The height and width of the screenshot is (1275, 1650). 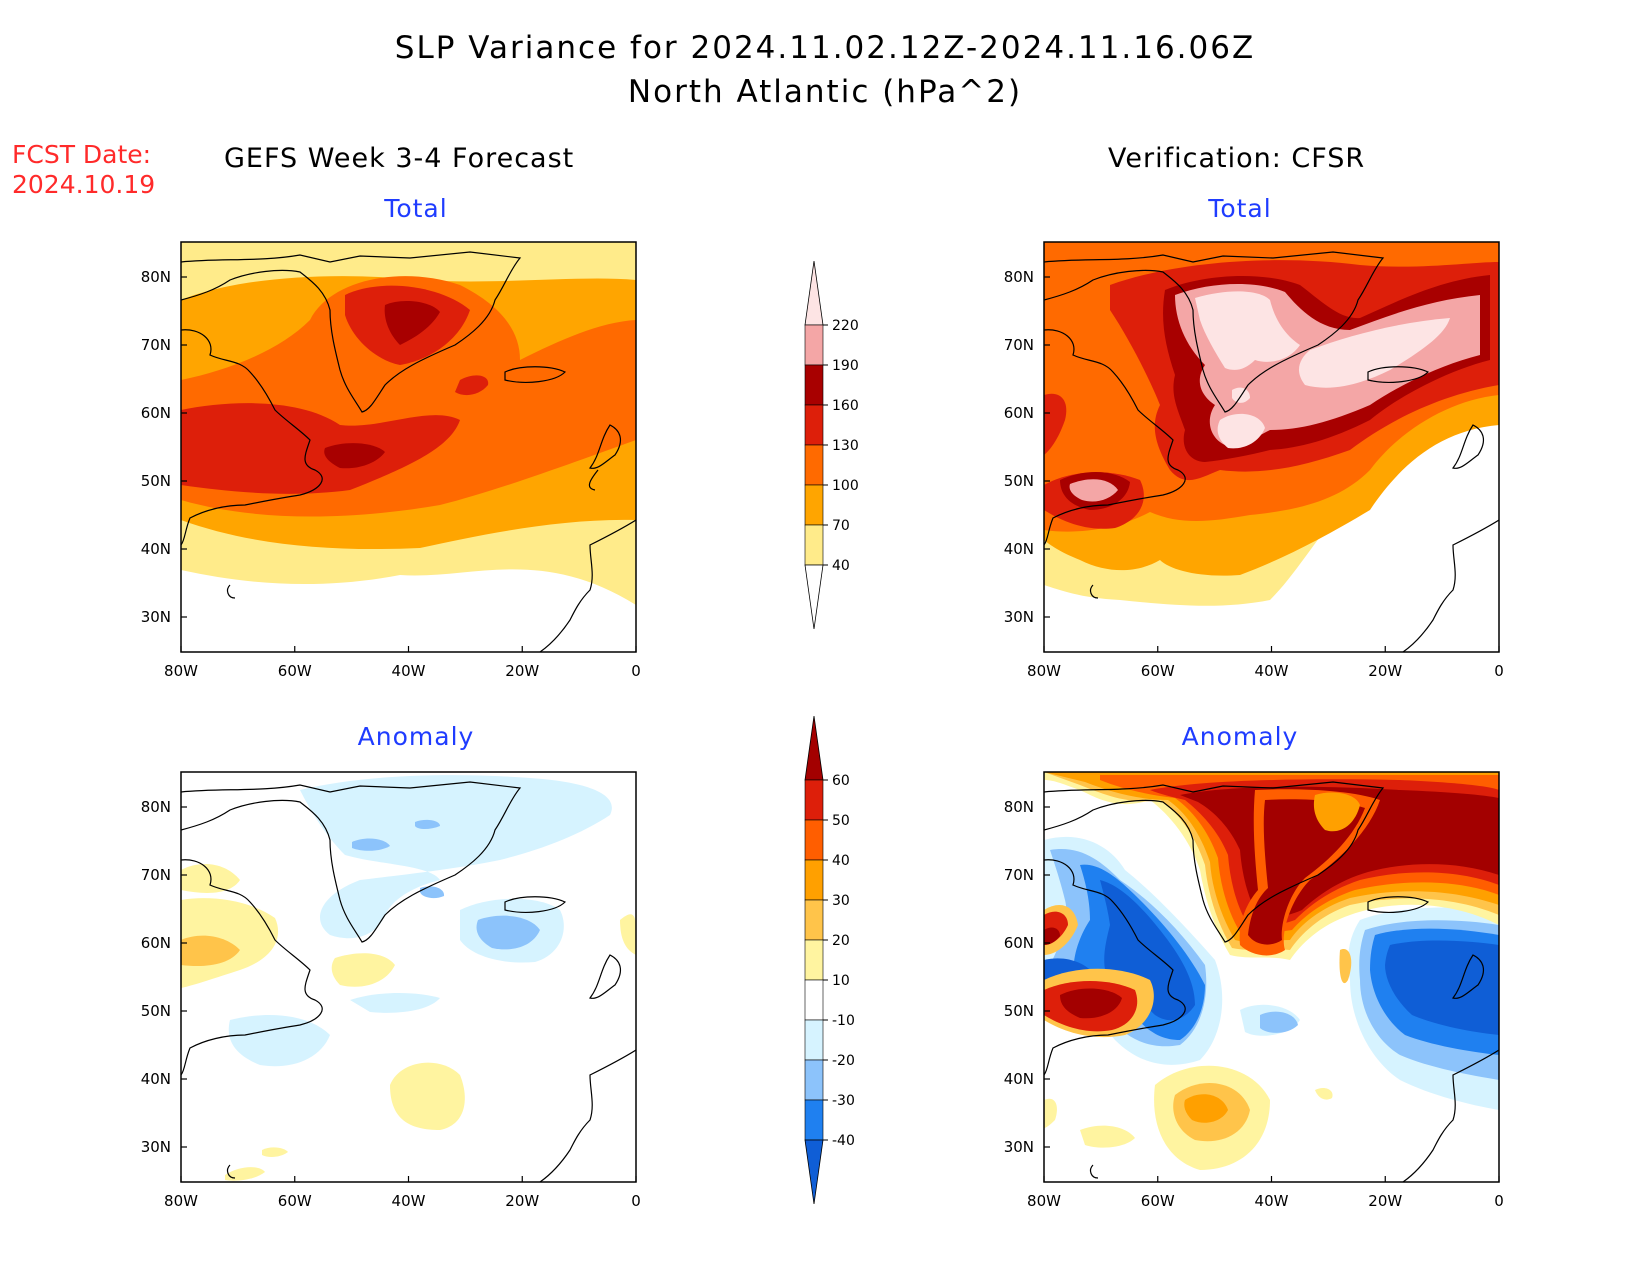 I want to click on map-gefs-total, so click(x=408, y=447).